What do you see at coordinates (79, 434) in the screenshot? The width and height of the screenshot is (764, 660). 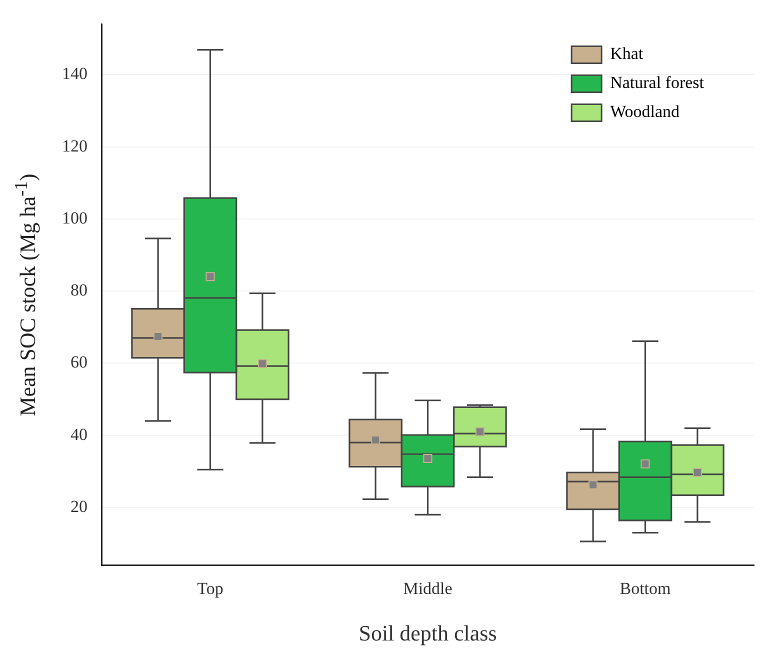 I see `y-tick-label: 40` at bounding box center [79, 434].